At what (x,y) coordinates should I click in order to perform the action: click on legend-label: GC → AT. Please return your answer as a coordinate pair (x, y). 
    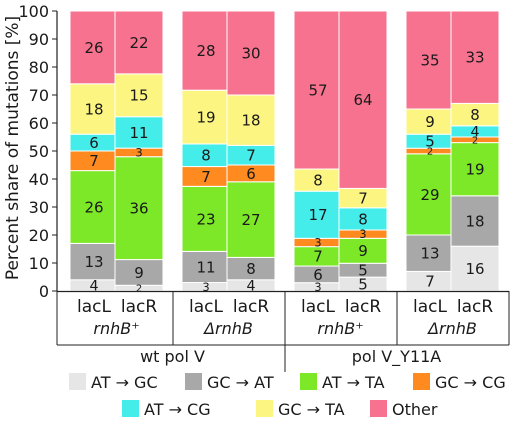
    Looking at the image, I should click on (240, 382).